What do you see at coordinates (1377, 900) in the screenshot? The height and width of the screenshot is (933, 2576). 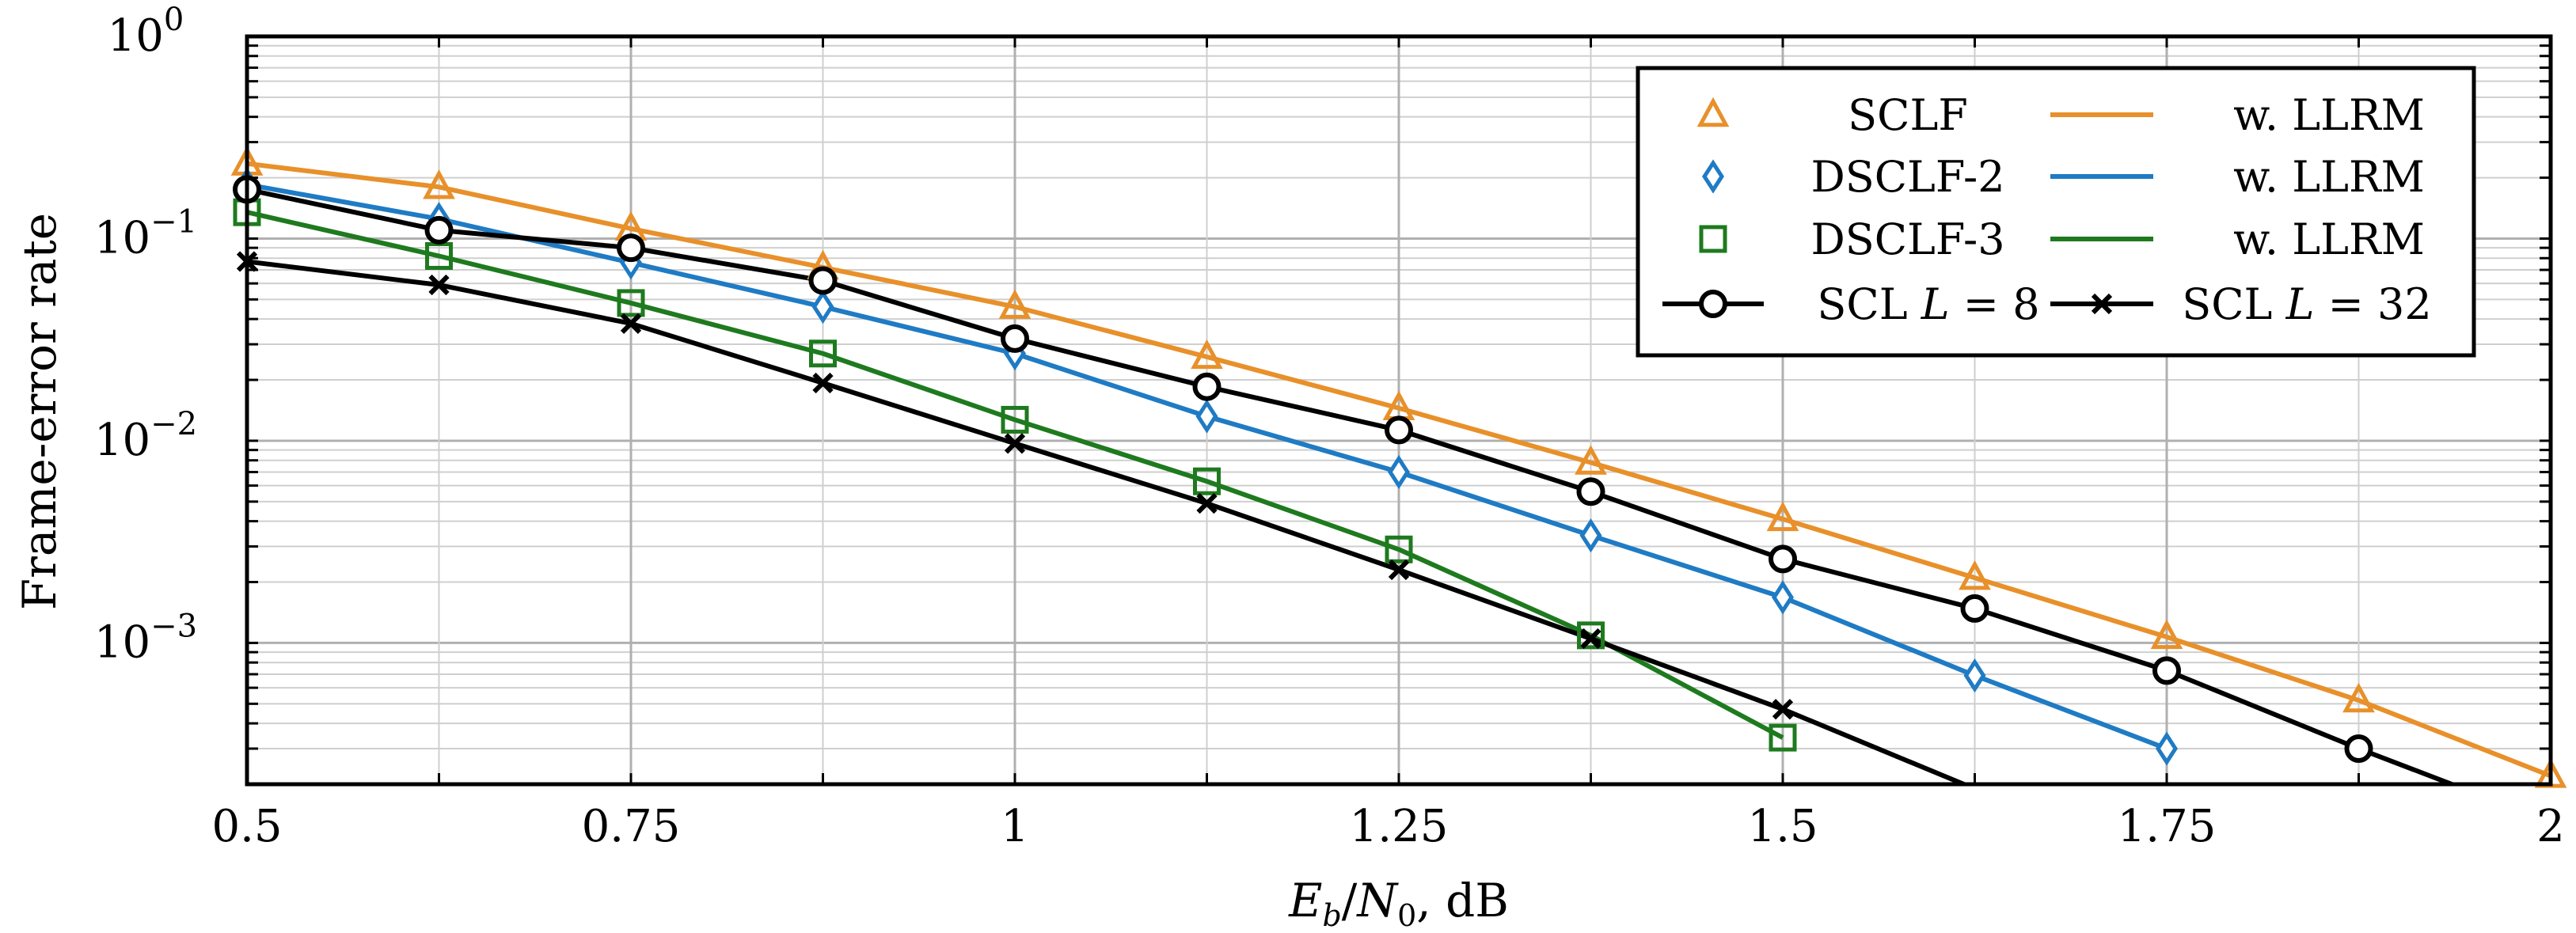 I see `xlabel-symbol2: N` at bounding box center [1377, 900].